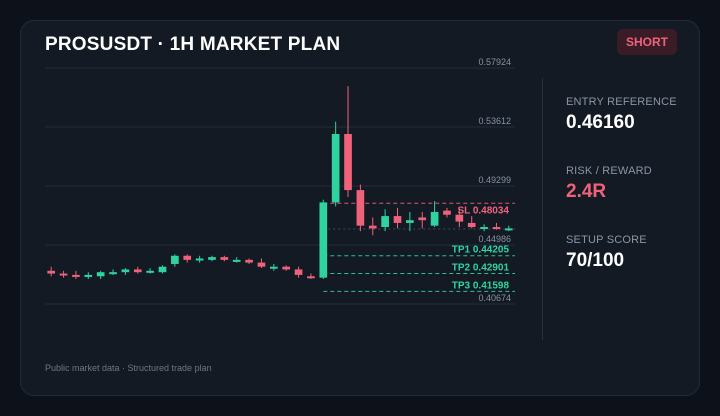  Describe the element at coordinates (494, 62) in the screenshot. I see `y-tick-label: 0.57924` at that location.